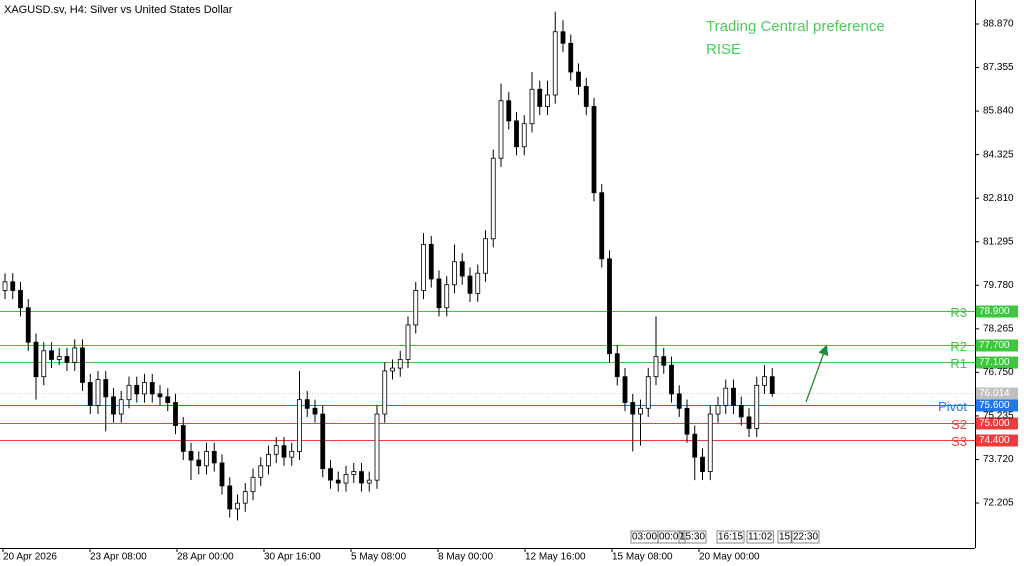 The width and height of the screenshot is (1024, 566). What do you see at coordinates (723, 49) in the screenshot?
I see `preference: RISE` at bounding box center [723, 49].